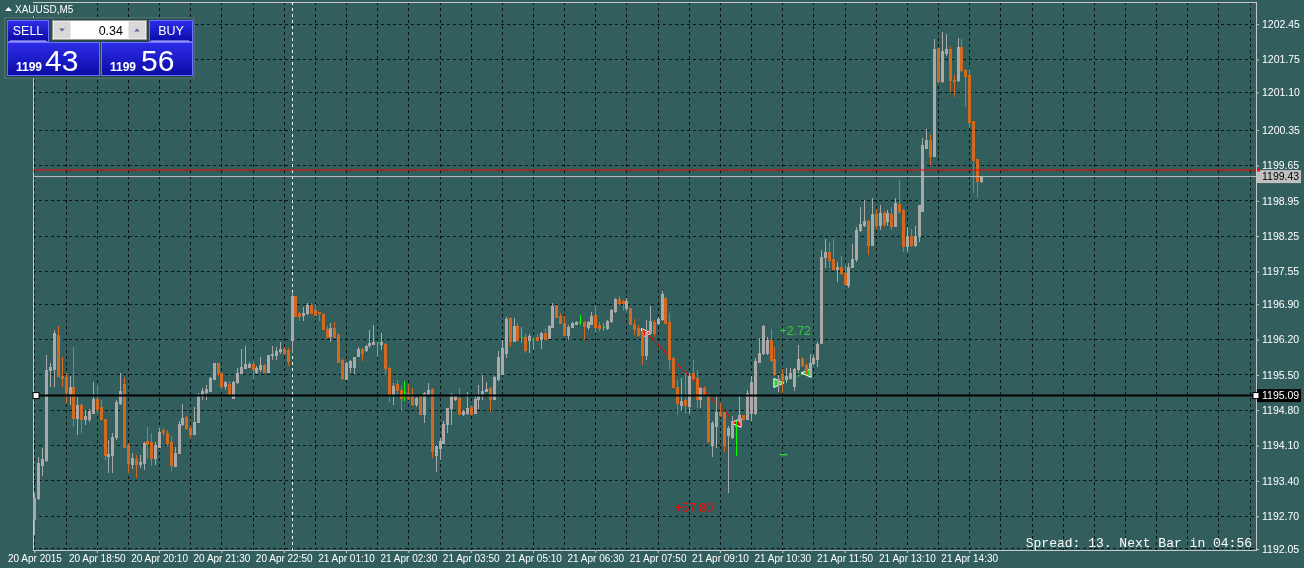 This screenshot has width=1304, height=568. What do you see at coordinates (1281, 548) in the screenshot?
I see `y-tick-label: 1192.05` at bounding box center [1281, 548].